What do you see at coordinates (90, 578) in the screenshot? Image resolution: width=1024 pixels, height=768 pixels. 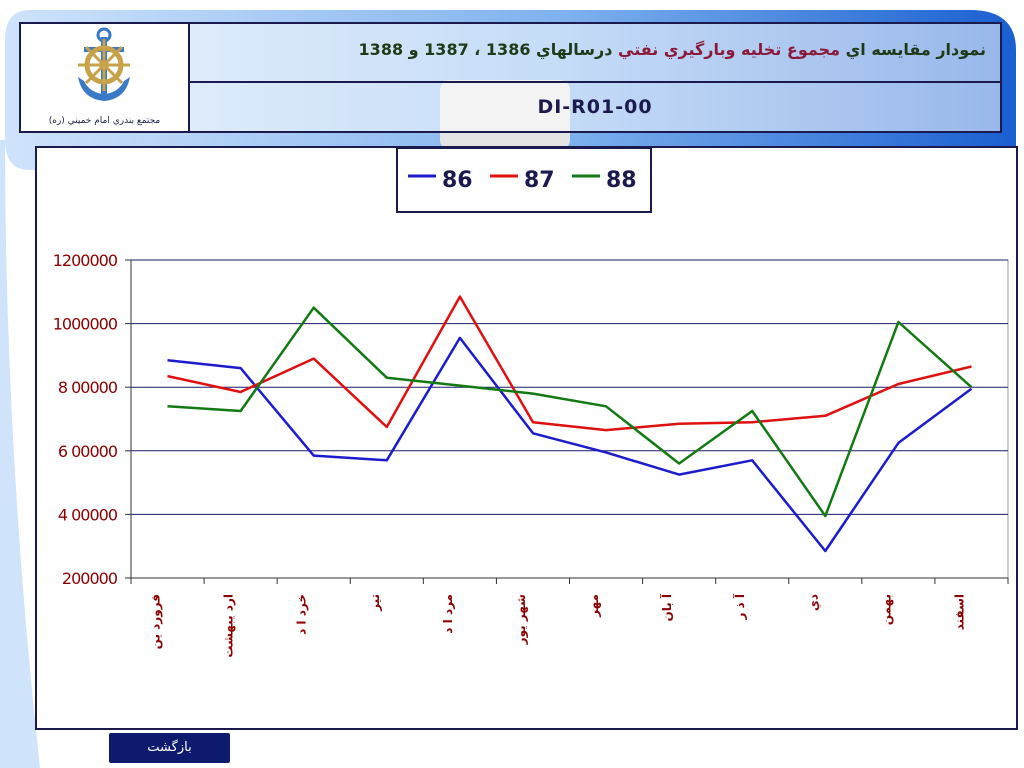 I see `y-tick-label: 200000` at bounding box center [90, 578].